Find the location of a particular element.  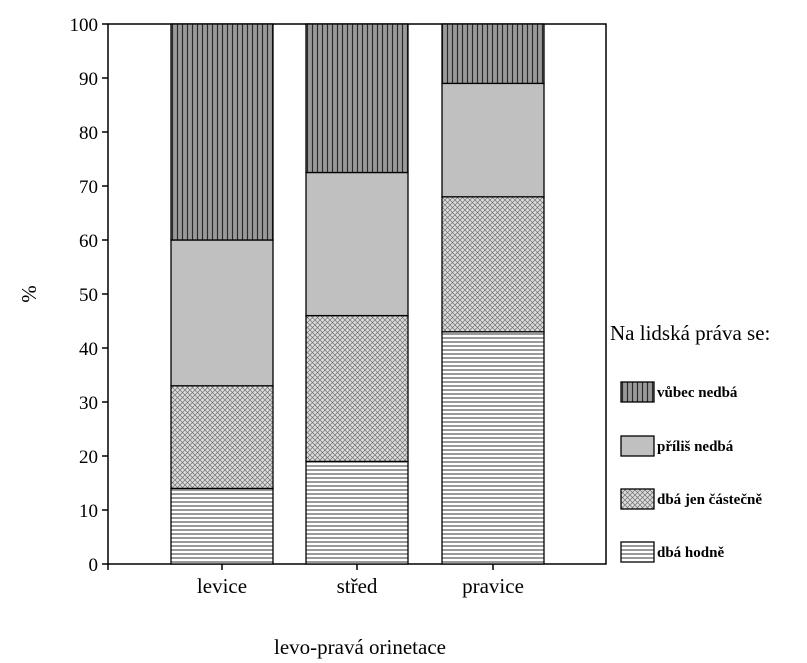

x-axis-title: levo-pravá orinetace is located at coordinates (360, 647).